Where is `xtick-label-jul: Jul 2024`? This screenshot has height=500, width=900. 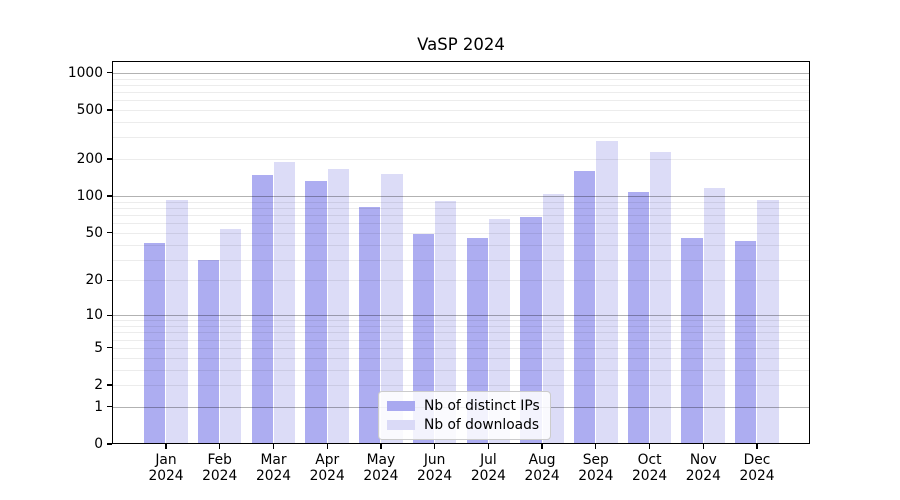 xtick-label-jul: Jul 2024 is located at coordinates (488, 468).